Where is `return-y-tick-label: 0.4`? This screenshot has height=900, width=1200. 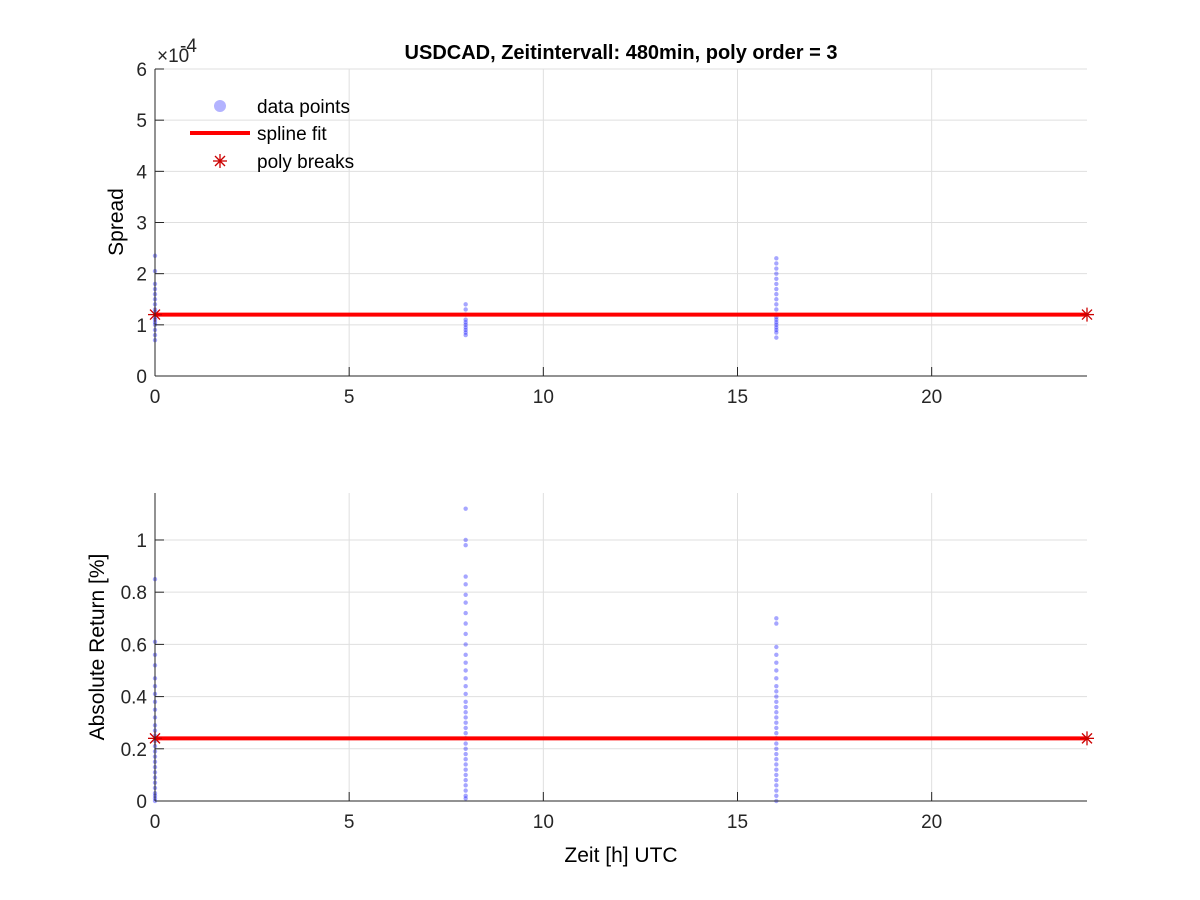
return-y-tick-label: 0.4 is located at coordinates (134, 698).